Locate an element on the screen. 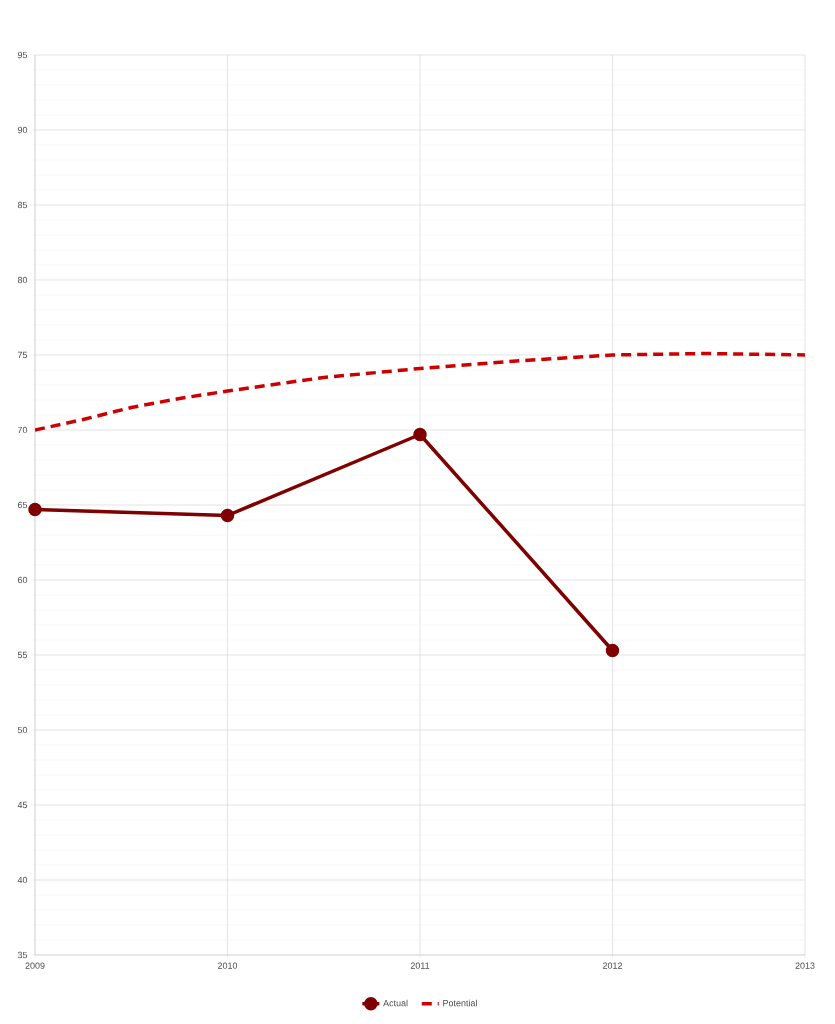 The height and width of the screenshot is (1024, 835). y-tick-label: 85 is located at coordinates (22, 205).